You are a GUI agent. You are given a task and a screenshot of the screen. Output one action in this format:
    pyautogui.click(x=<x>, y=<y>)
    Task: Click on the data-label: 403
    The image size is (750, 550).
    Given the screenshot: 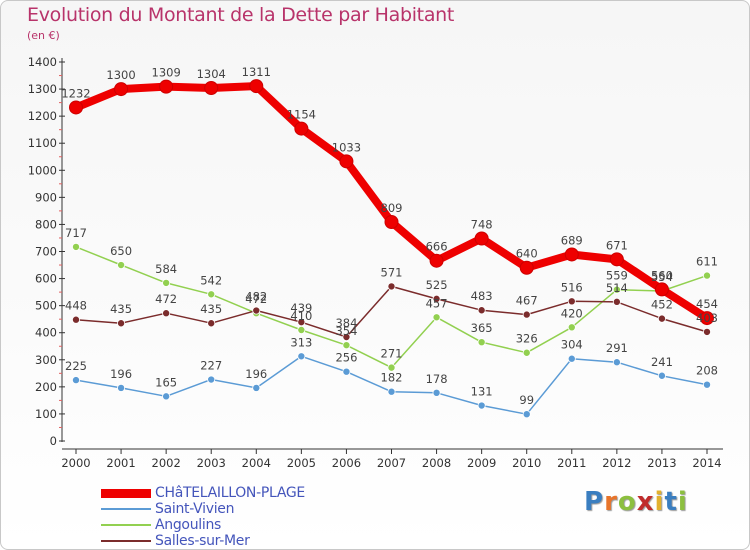 What is the action you would take?
    pyautogui.click(x=707, y=318)
    